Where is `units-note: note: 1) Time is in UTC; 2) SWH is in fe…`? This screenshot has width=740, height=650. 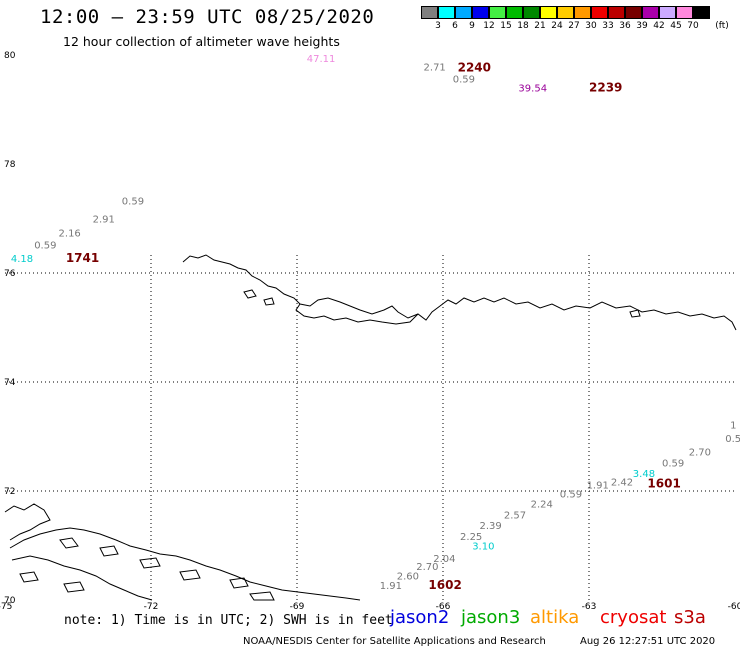 units-note: note: 1) Time is in UTC; 2) SWH is in fe… is located at coordinates (228, 620).